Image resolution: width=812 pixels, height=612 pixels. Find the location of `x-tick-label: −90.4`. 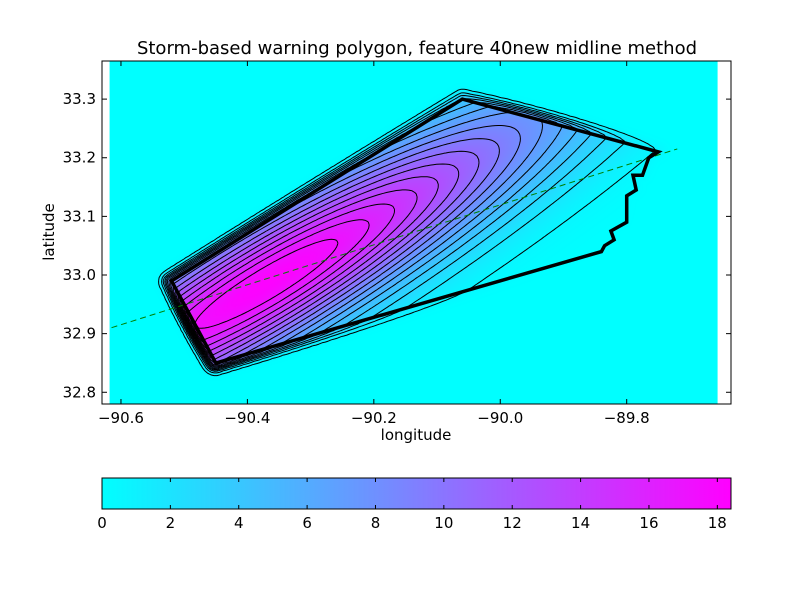

x-tick-label: −90.4 is located at coordinates (247, 418).